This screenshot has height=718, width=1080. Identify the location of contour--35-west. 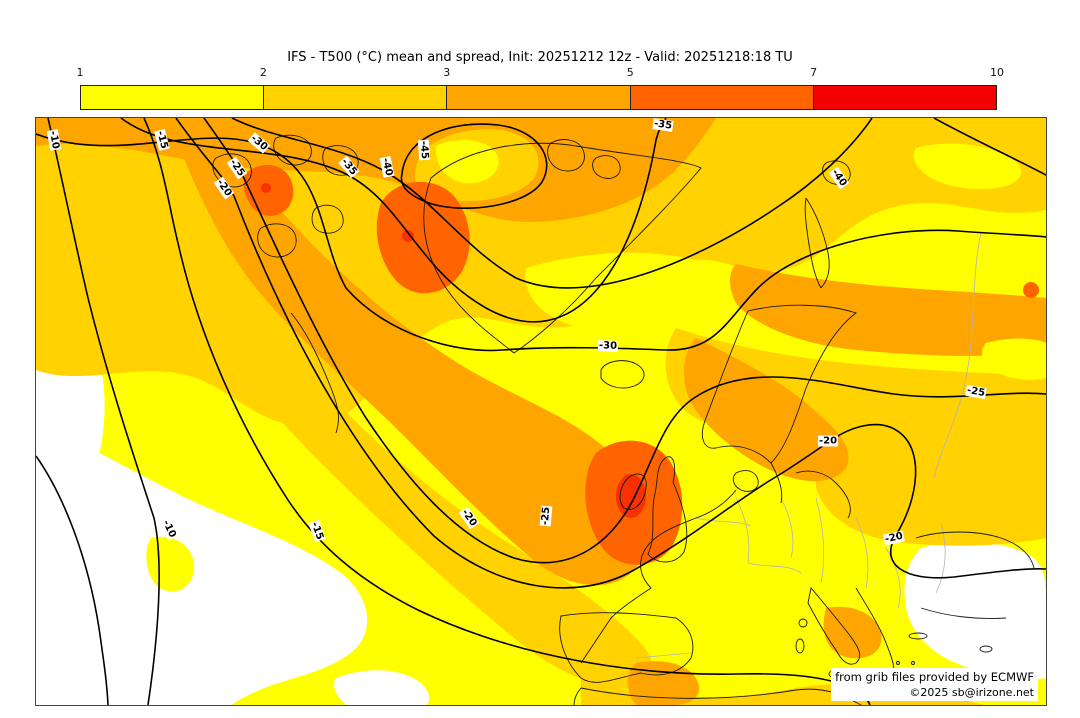
(393, 220).